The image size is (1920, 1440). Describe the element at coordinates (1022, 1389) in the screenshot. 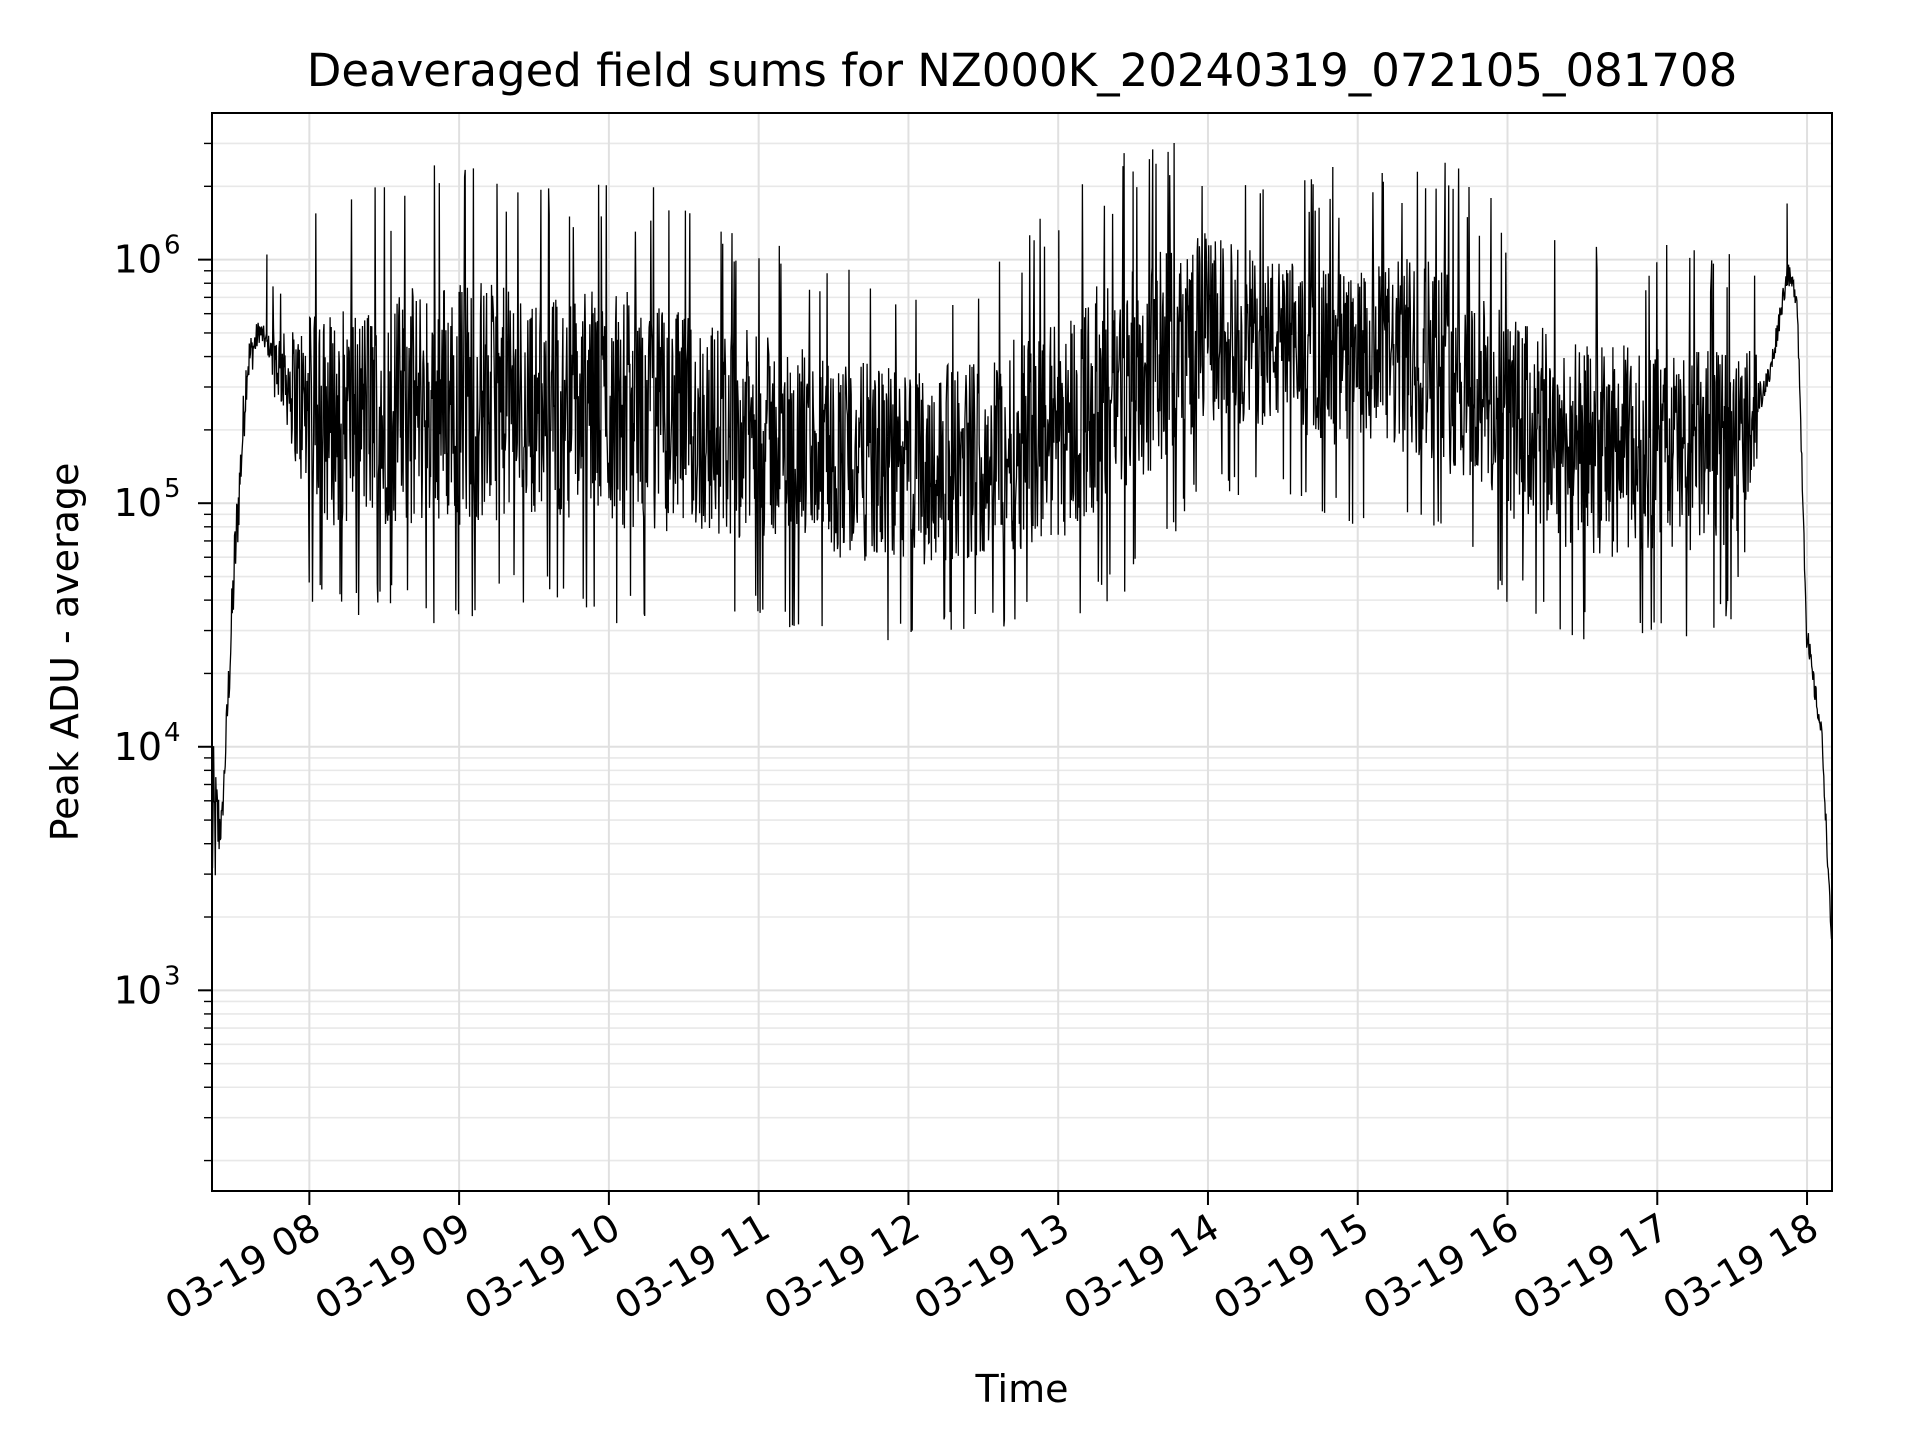

I see `x-axis-label: Time` at that location.